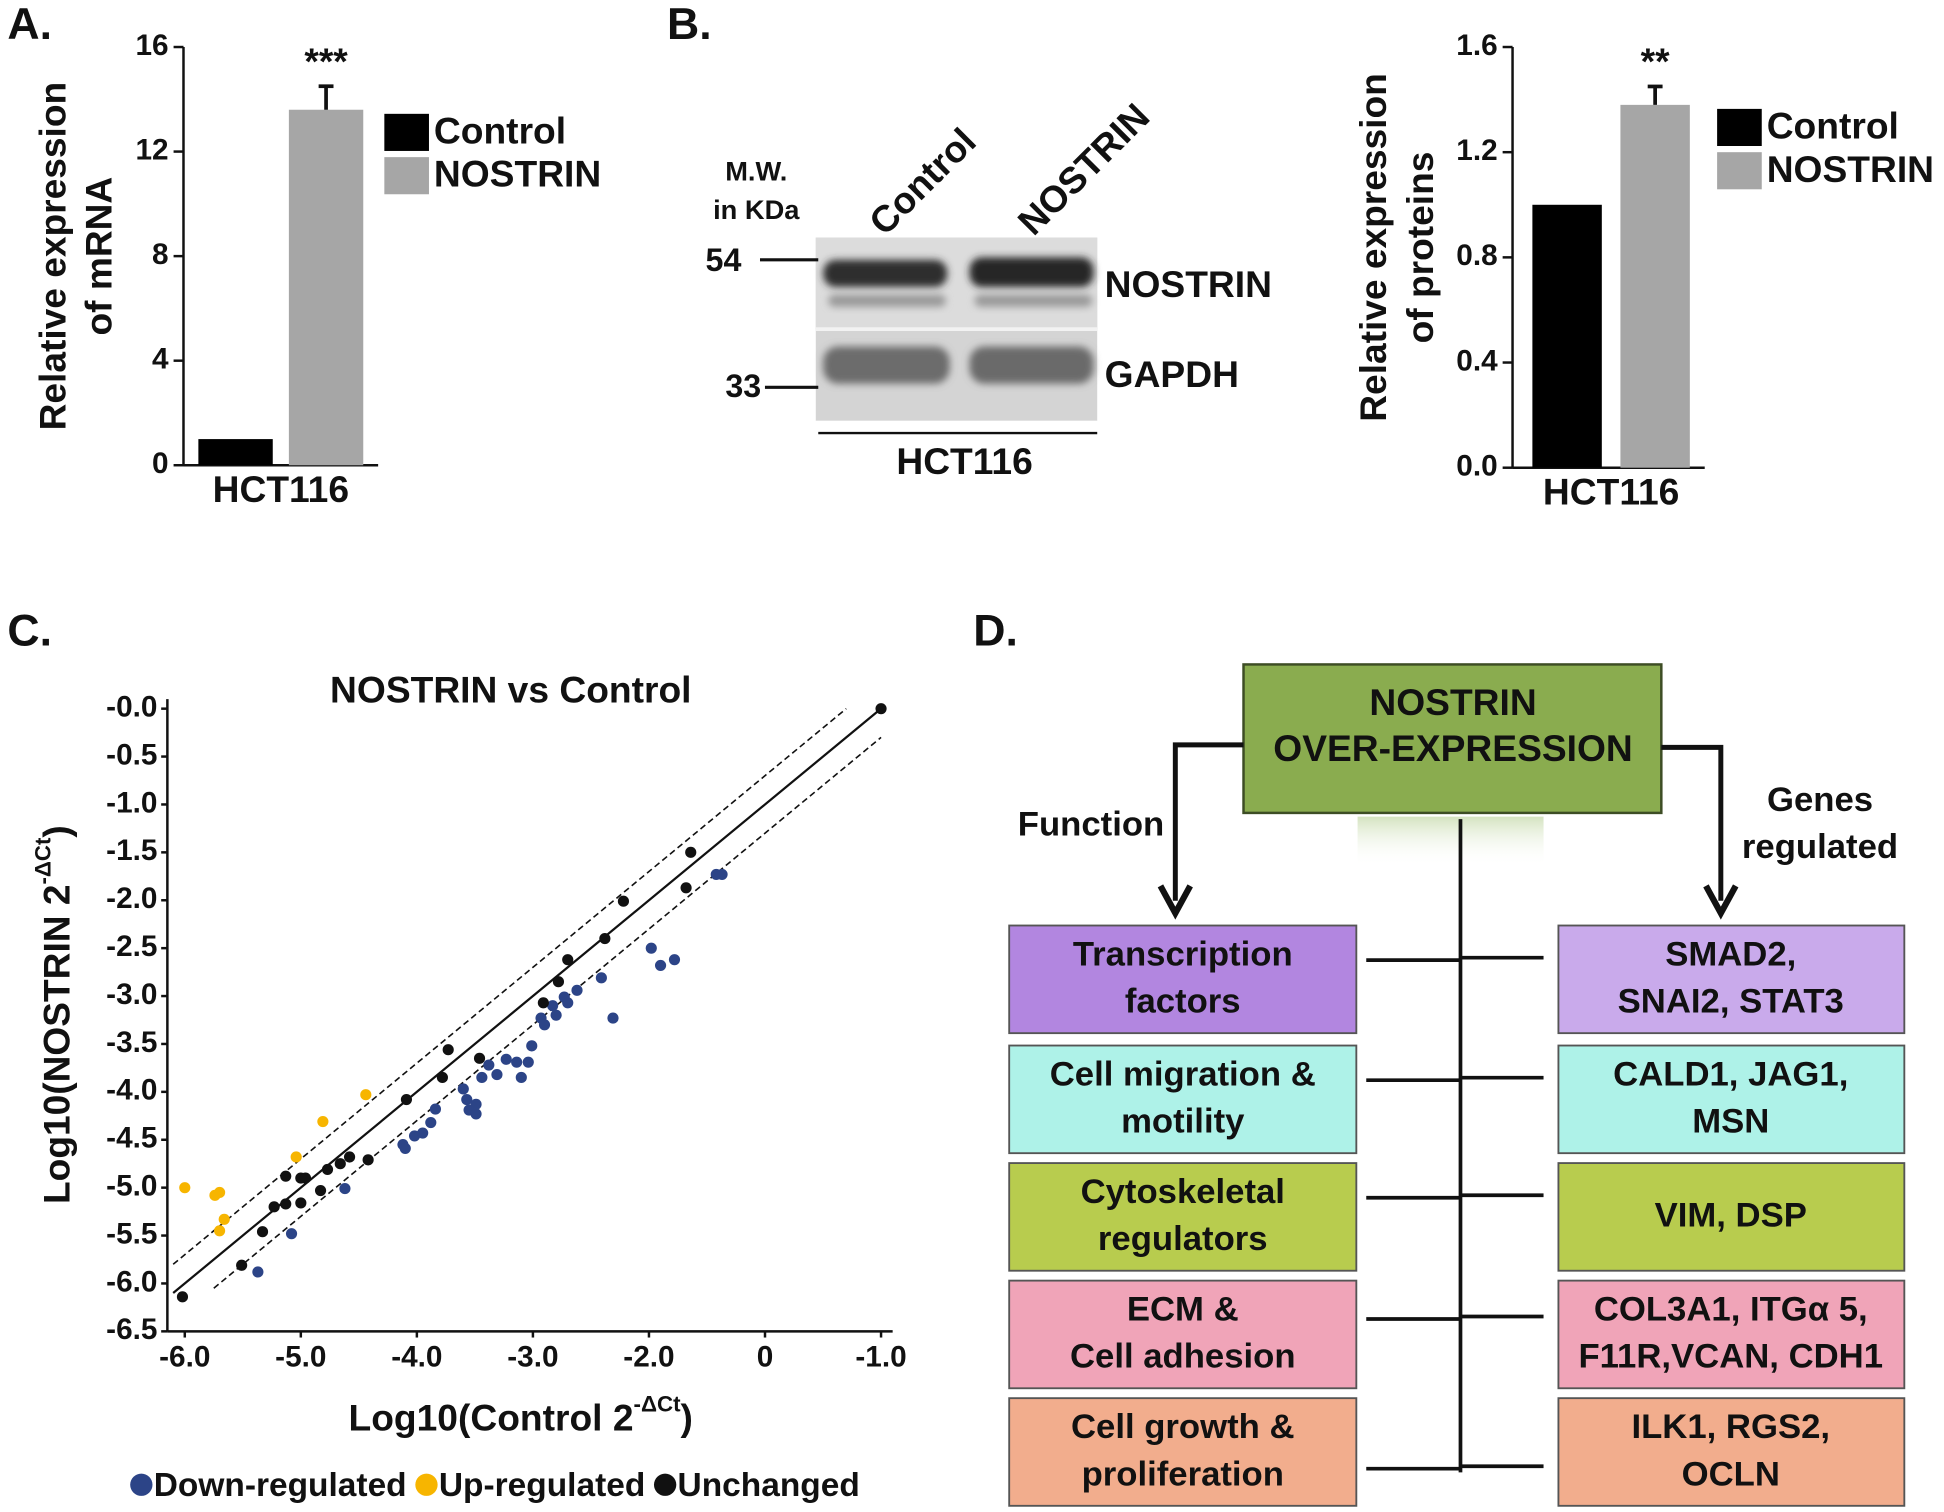 The width and height of the screenshot is (1944, 1512). Describe the element at coordinates (1692, 822) in the screenshot. I see `arrow` at that location.